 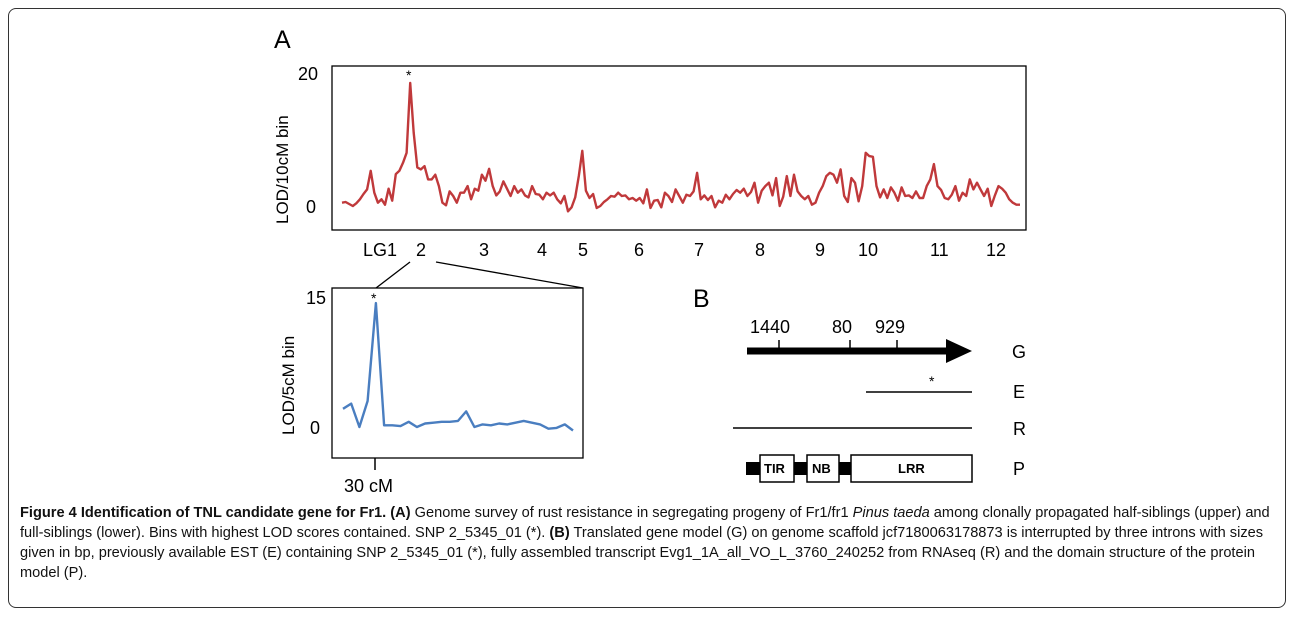 I want to click on upper-ytick-max: 20, so click(x=308, y=74).